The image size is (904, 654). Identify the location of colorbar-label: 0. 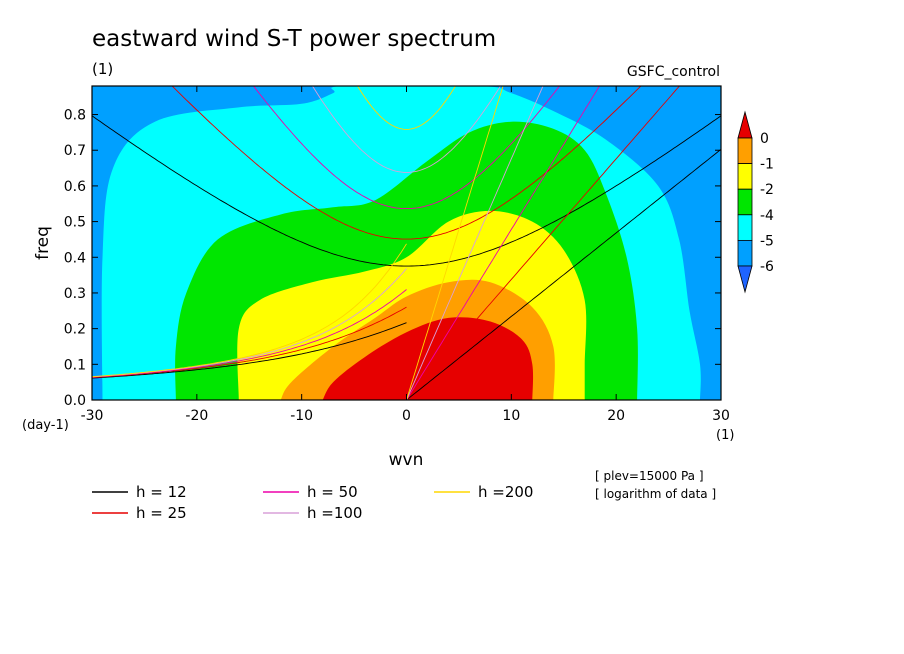
(764, 139).